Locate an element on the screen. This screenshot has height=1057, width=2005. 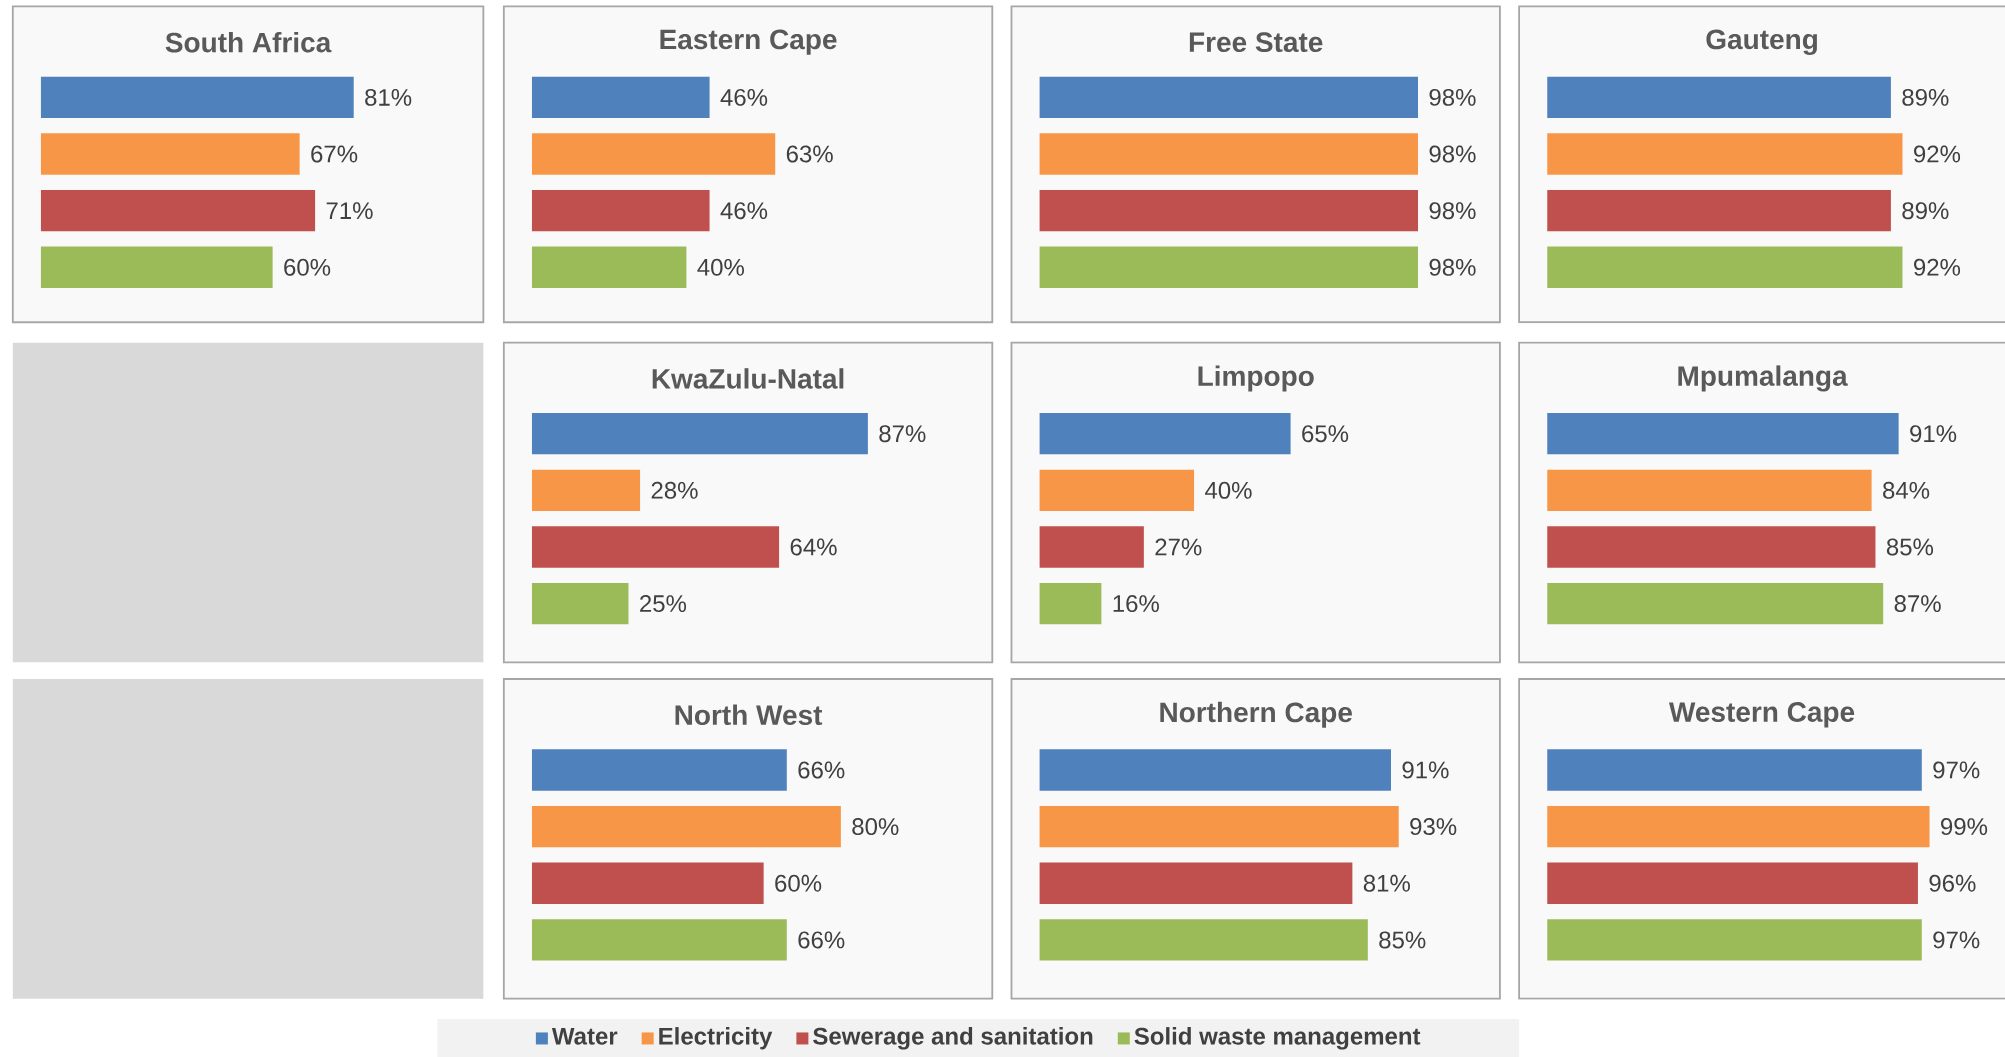
chart-title: Free State is located at coordinates (1256, 42).